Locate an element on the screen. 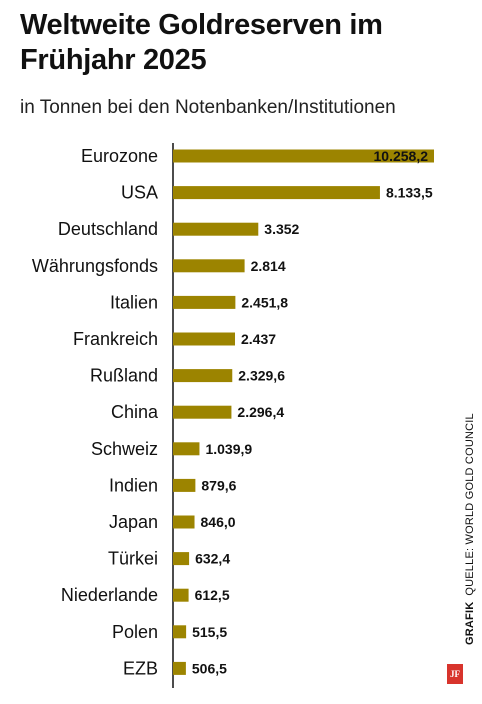 The height and width of the screenshot is (704, 482). value-label: 879,6 is located at coordinates (218, 485).